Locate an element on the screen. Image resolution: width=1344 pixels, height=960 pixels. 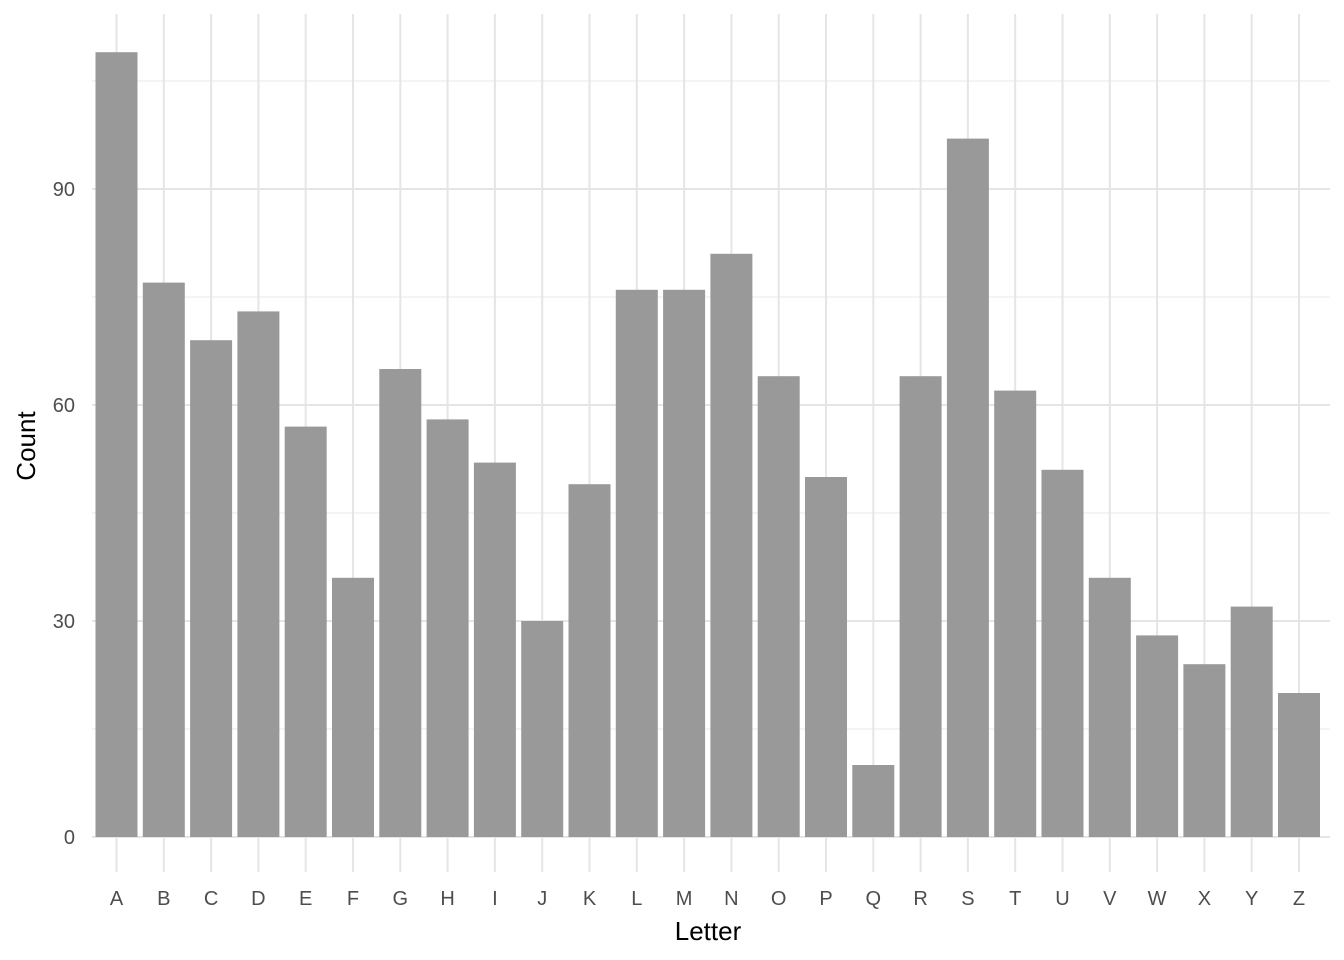
x-tick-label: P is located at coordinates (825, 899).